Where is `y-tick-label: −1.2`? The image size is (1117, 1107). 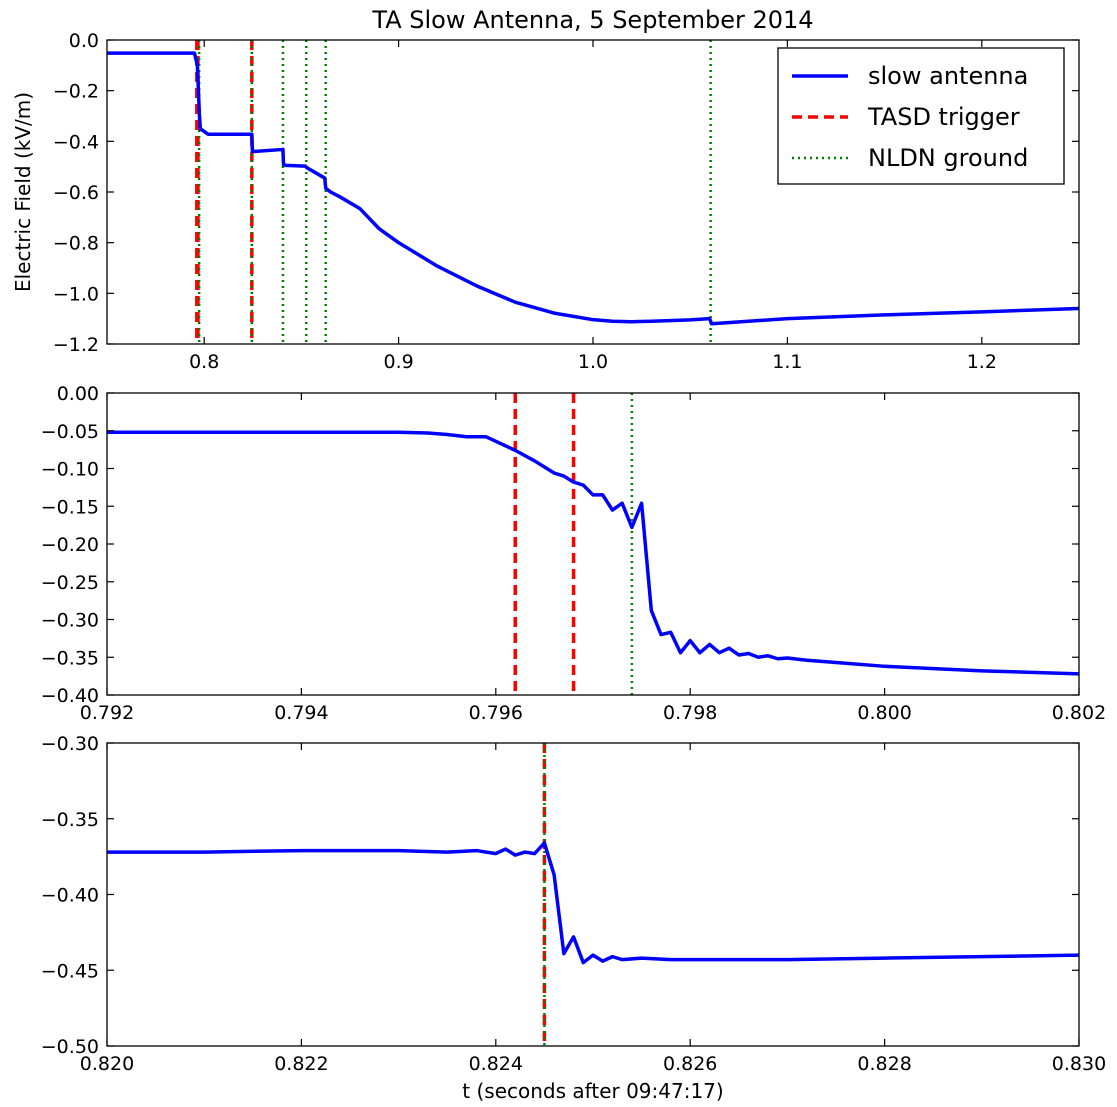 y-tick-label: −1.2 is located at coordinates (76, 345).